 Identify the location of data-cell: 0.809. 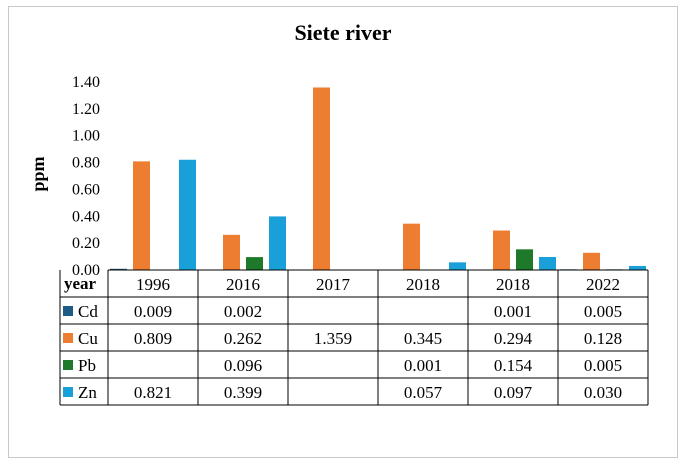
(153, 338).